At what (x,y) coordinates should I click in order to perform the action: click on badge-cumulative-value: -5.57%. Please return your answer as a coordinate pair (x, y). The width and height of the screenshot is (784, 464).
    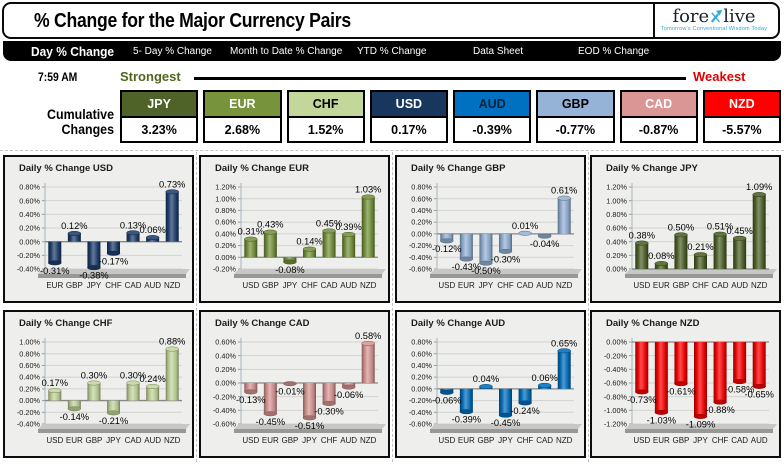
    Looking at the image, I should click on (741, 128).